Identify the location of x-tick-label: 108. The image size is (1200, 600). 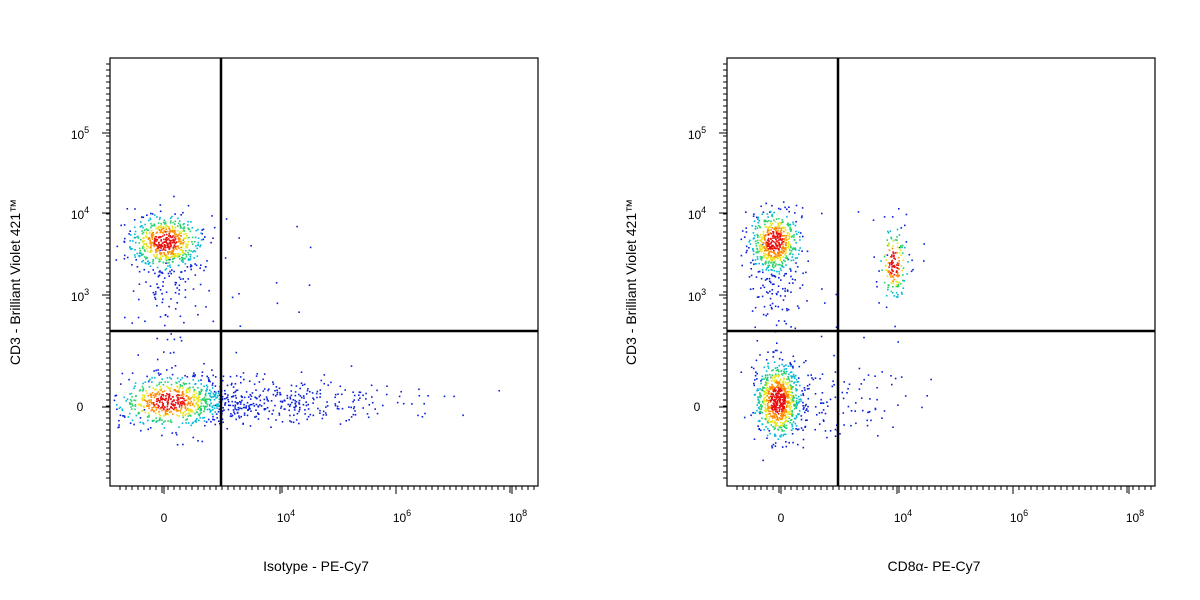
(1135, 516).